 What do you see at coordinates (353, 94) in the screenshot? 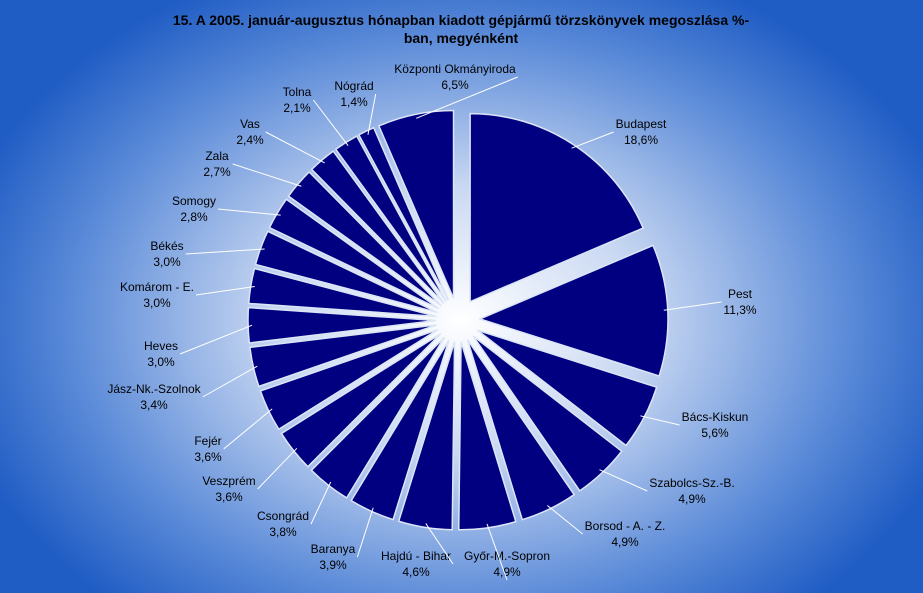
I see `slice-label: Nógrád 1,4%` at bounding box center [353, 94].